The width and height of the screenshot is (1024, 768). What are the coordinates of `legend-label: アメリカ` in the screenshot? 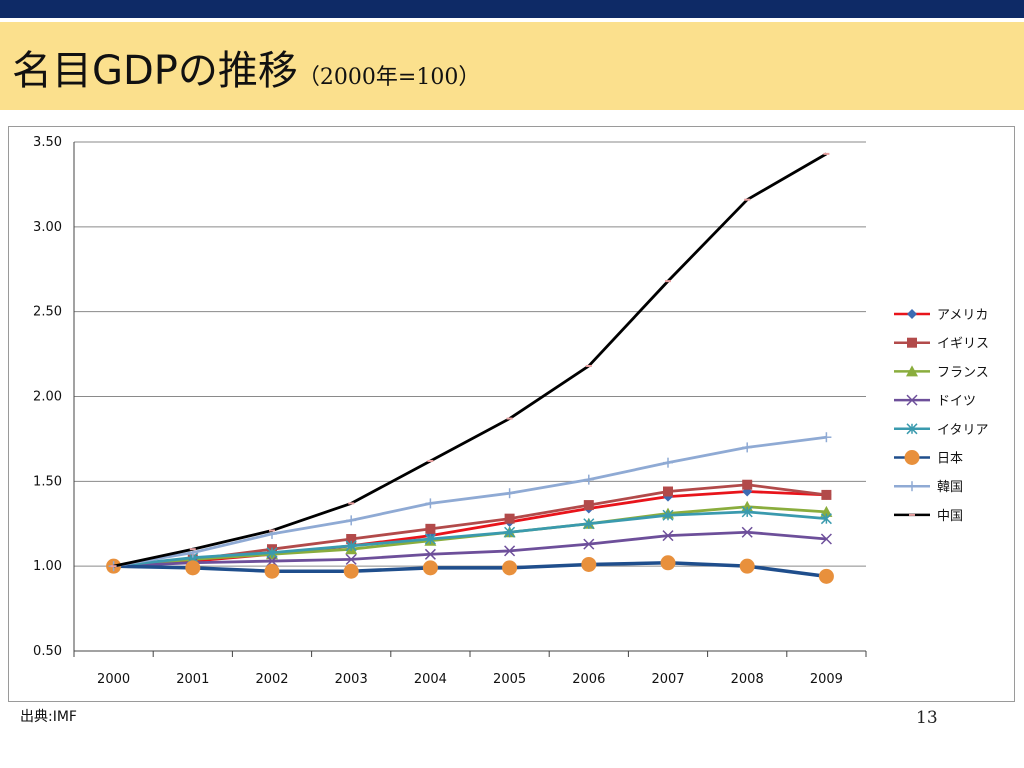 It's located at (962, 315).